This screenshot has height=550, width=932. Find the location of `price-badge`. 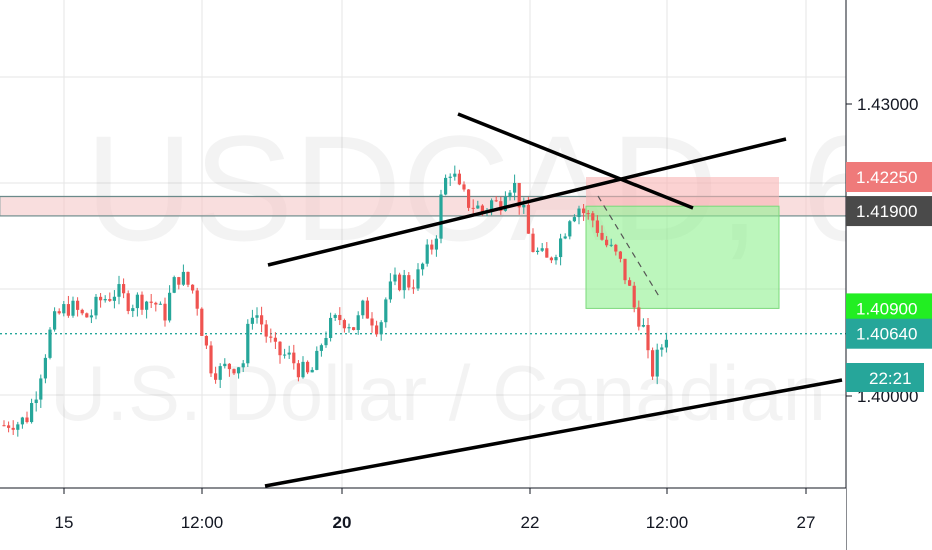

price-badge is located at coordinates (889, 333).